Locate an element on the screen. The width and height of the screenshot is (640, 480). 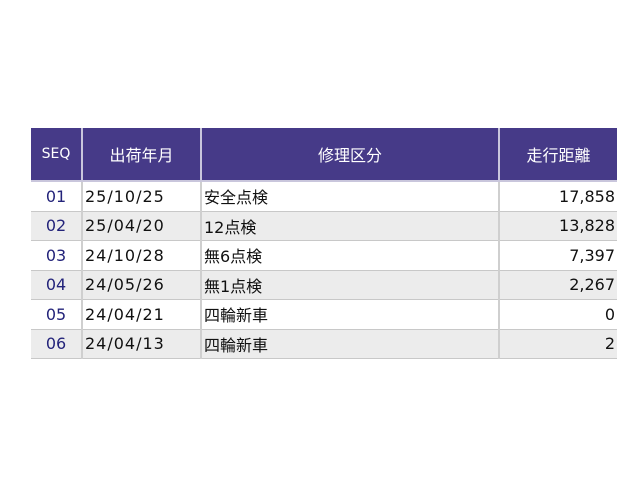
mileage-cell: 2 is located at coordinates (558, 344).